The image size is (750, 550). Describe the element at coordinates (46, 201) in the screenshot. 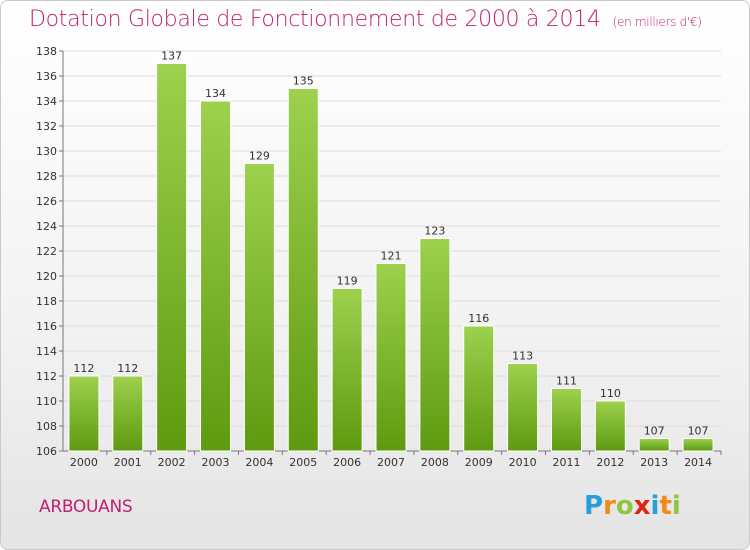

I see `y-tick-label: 126` at that location.